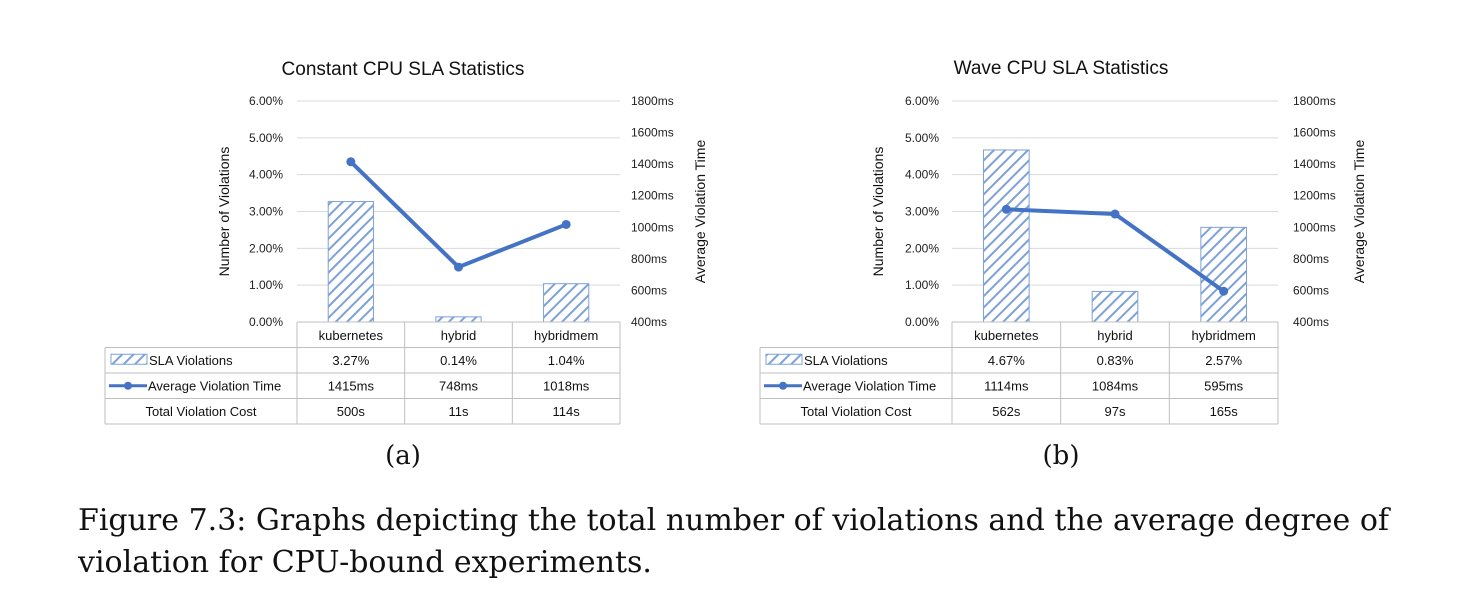 Image resolution: width=1458 pixels, height=606 pixels. I want to click on table-cell-value: 2.57%, so click(1223, 360).